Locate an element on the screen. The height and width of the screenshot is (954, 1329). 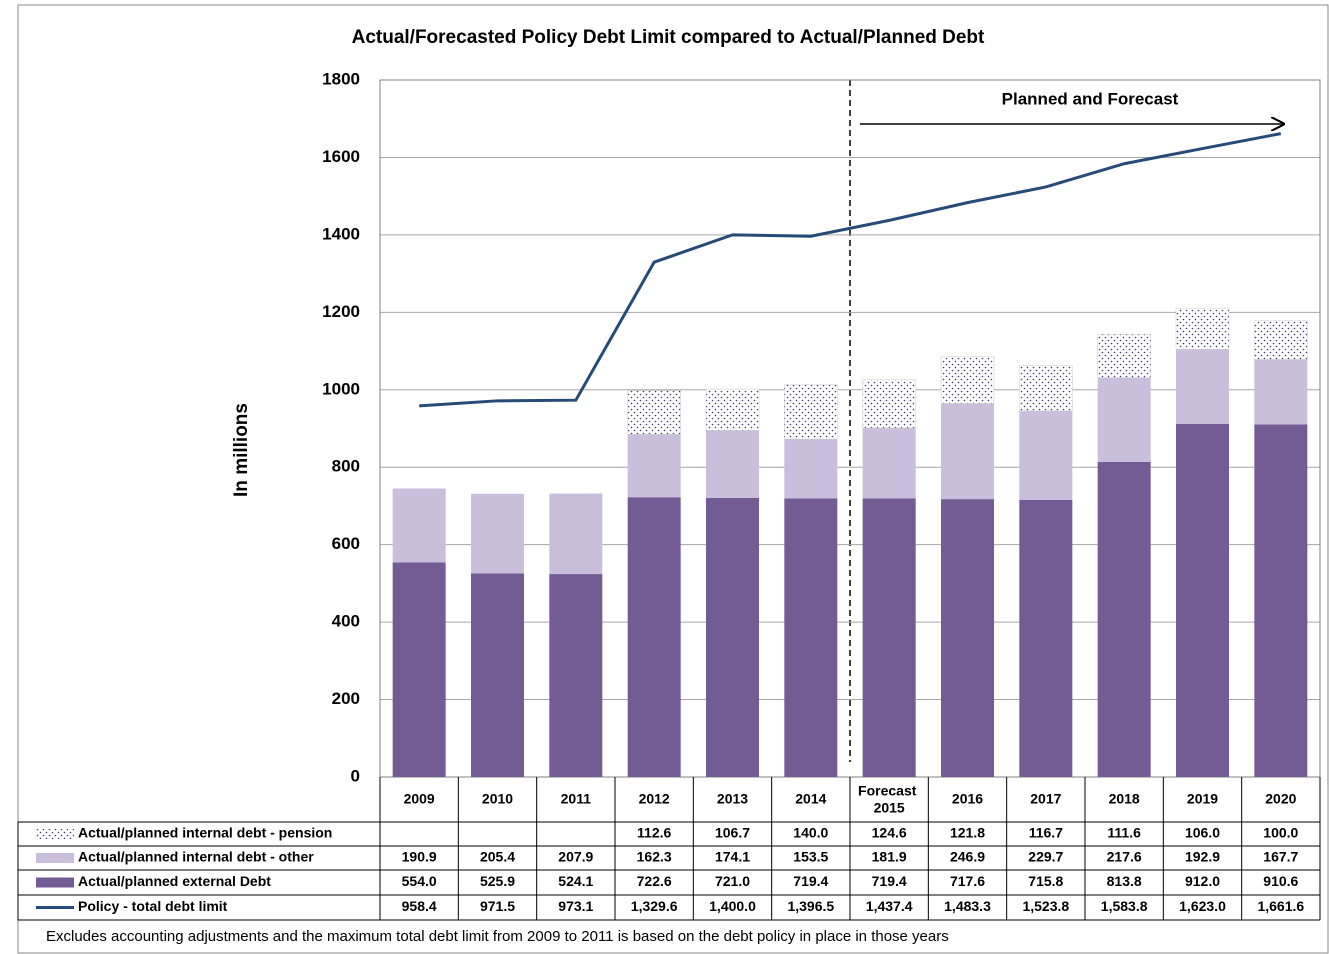
legend-label: Actual/planned internal debt - pension is located at coordinates (205, 833).